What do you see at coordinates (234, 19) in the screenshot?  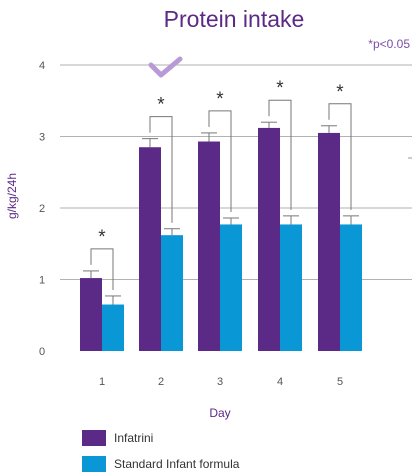 I see `chart-title: Protein intake` at bounding box center [234, 19].